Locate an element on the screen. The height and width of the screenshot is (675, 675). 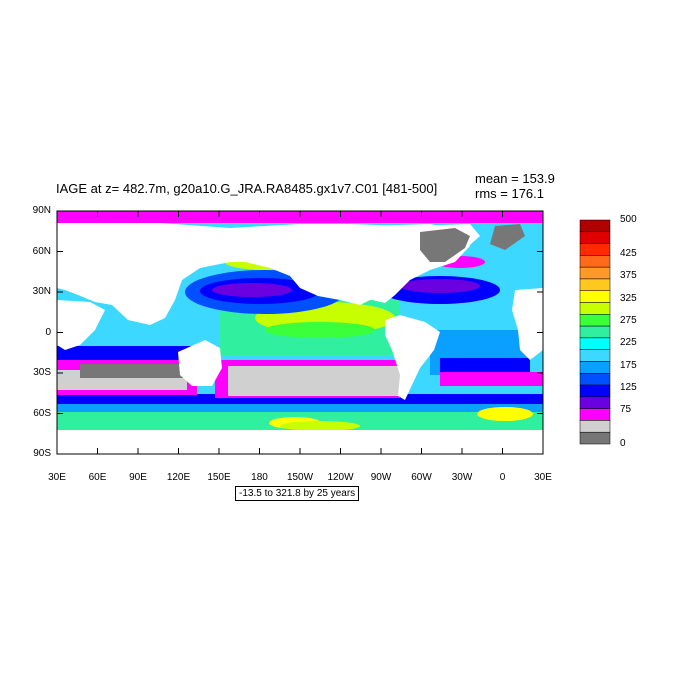
indian-blue is located at coordinates (137, 353).